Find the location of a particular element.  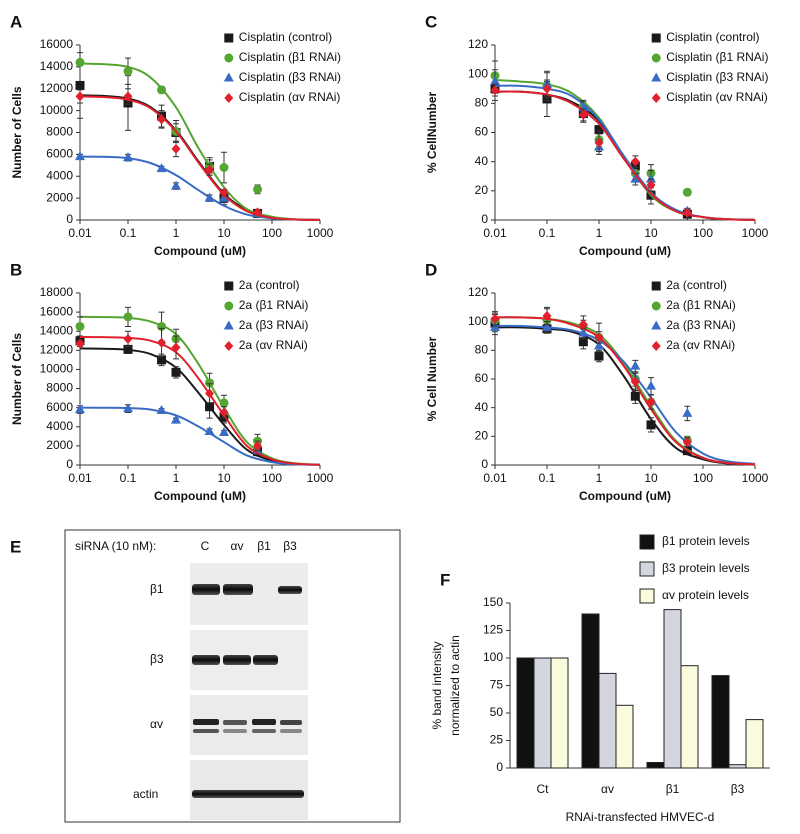

row-label: β1 is located at coordinates (157, 589).